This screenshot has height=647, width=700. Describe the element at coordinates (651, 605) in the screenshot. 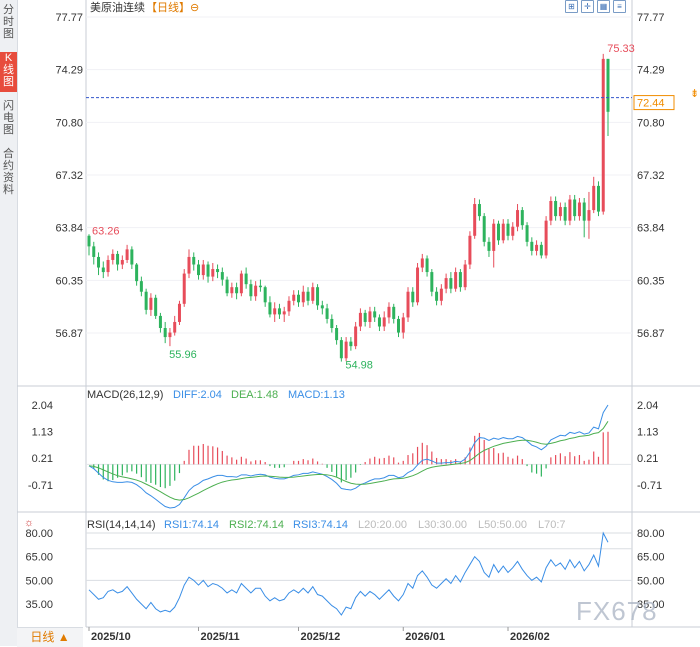

I see `rsi-tick-label-right: 35.00` at that location.